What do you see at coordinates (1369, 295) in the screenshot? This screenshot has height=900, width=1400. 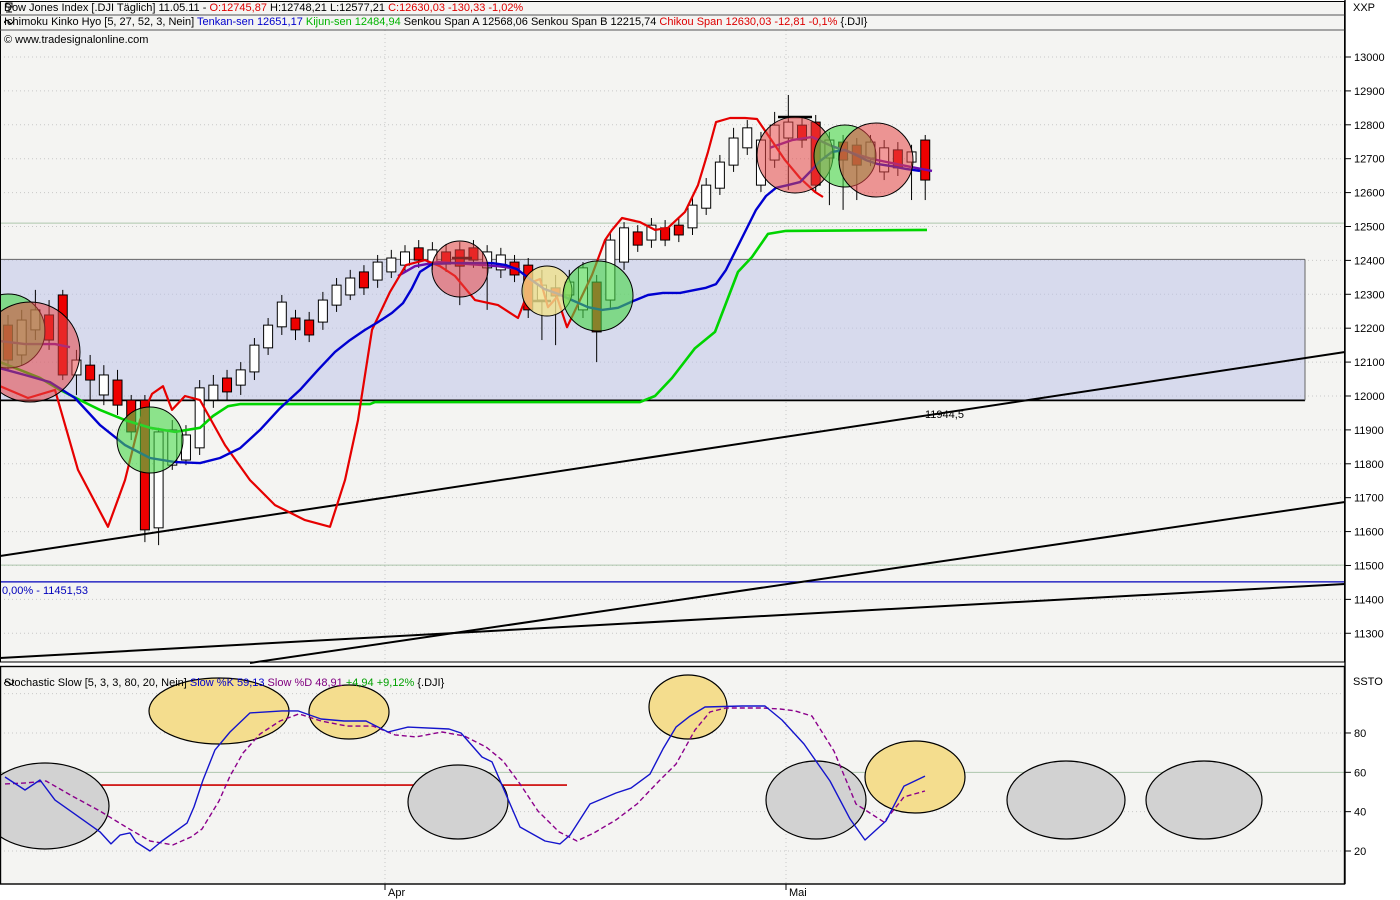 I see `price-axis-label: 12300` at bounding box center [1369, 295].